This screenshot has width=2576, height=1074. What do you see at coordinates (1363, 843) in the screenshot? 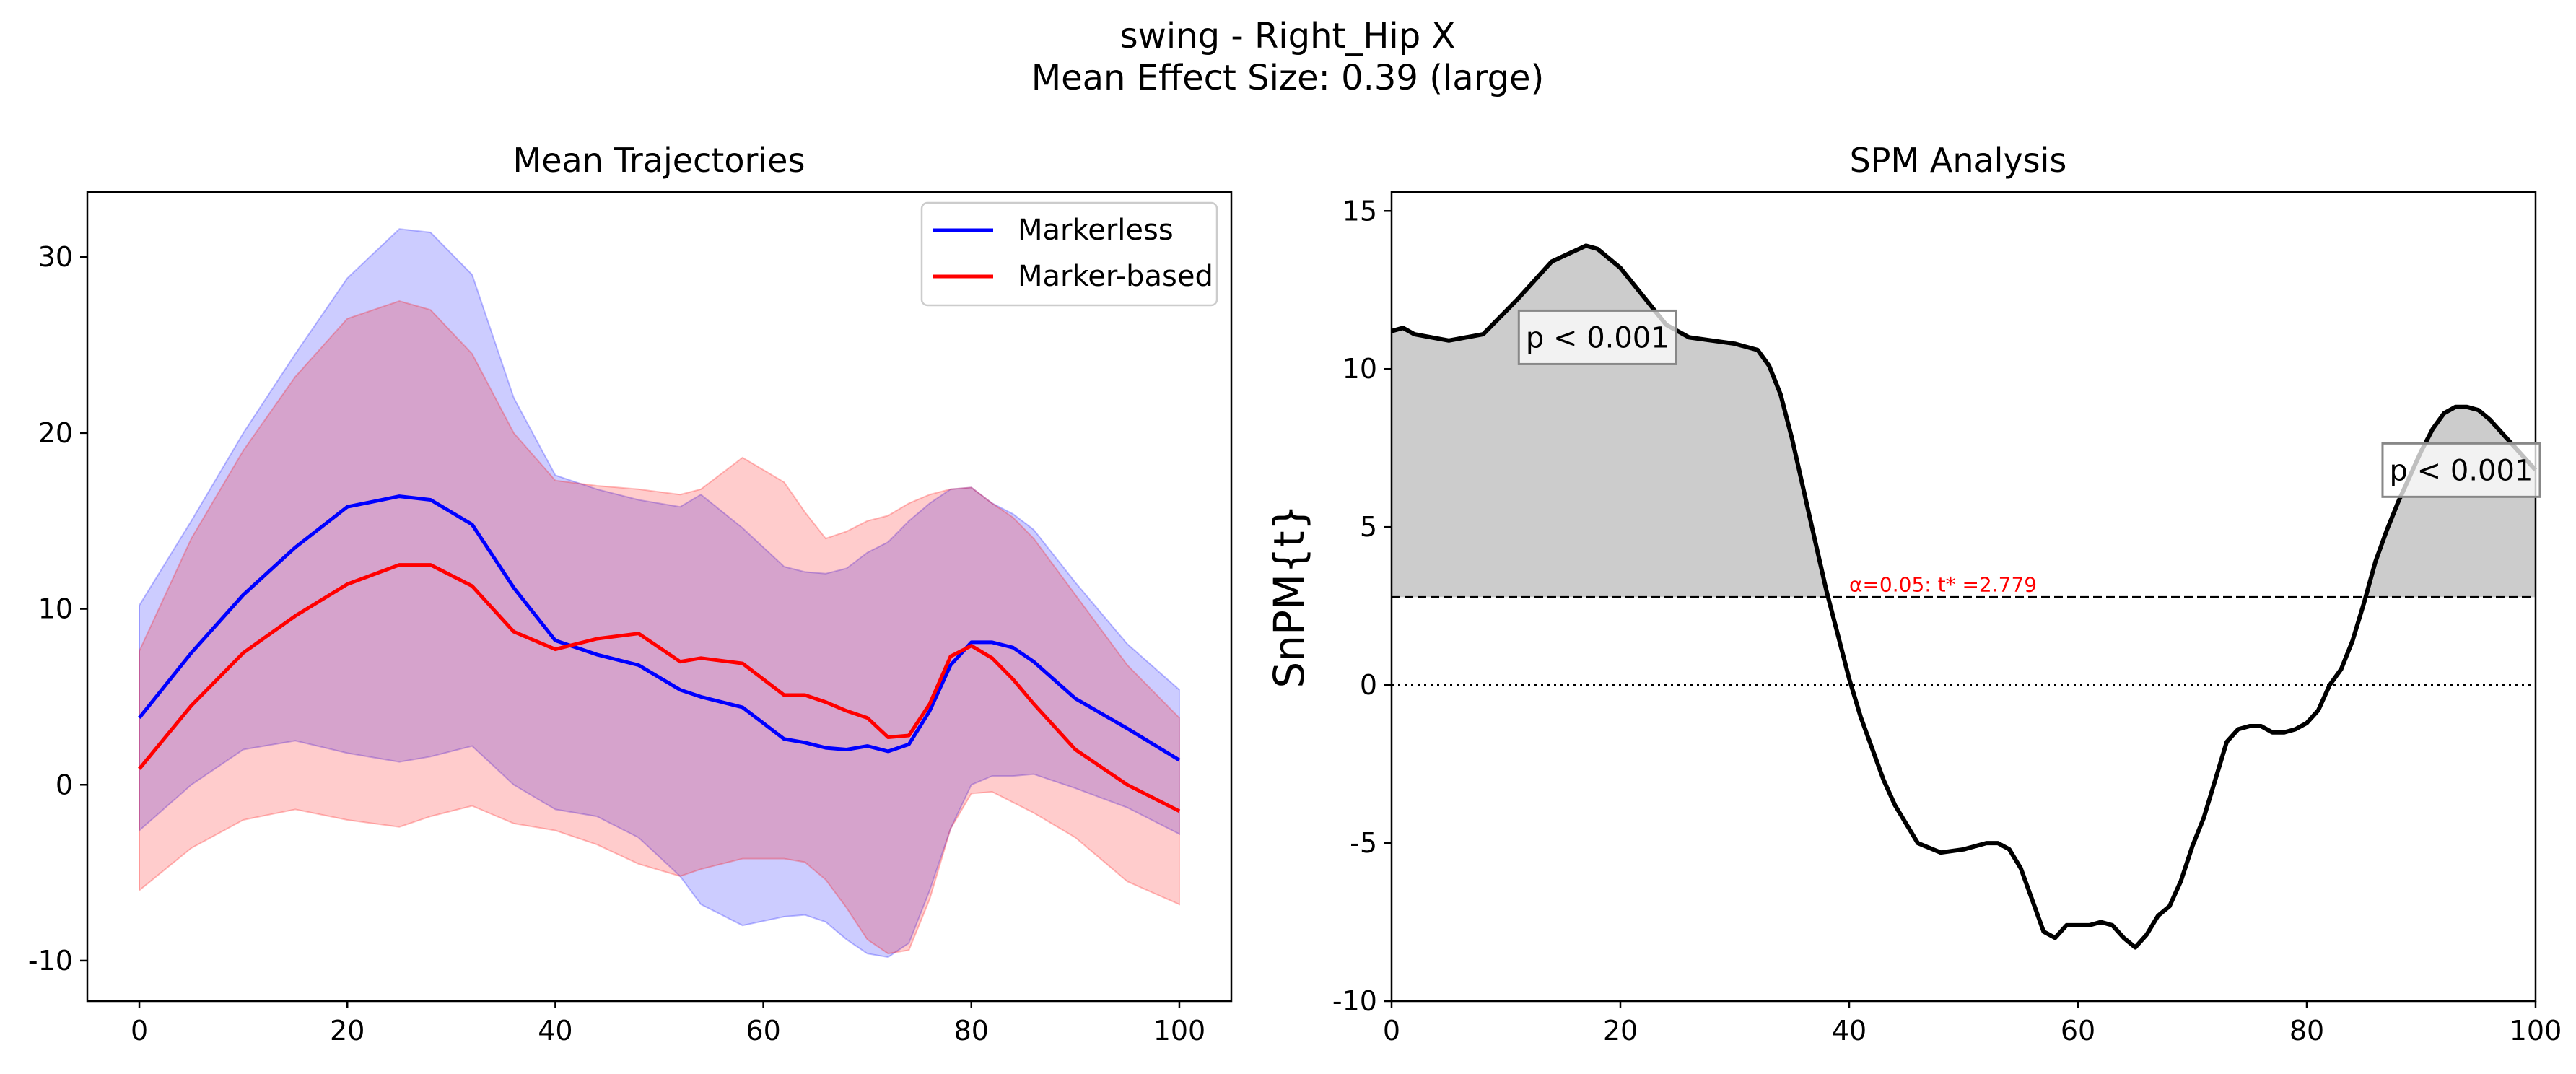
I see `right-y-tick-label: -5` at bounding box center [1363, 843].